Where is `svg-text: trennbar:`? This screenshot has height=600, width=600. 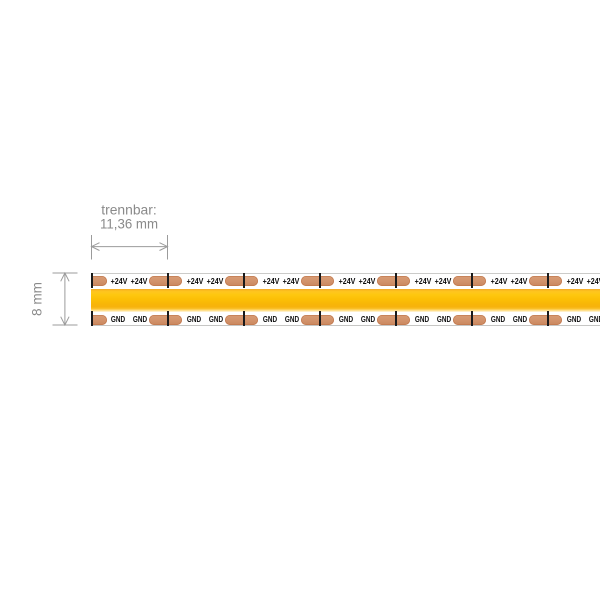
svg-text: trennbar: is located at coordinates (129, 209).